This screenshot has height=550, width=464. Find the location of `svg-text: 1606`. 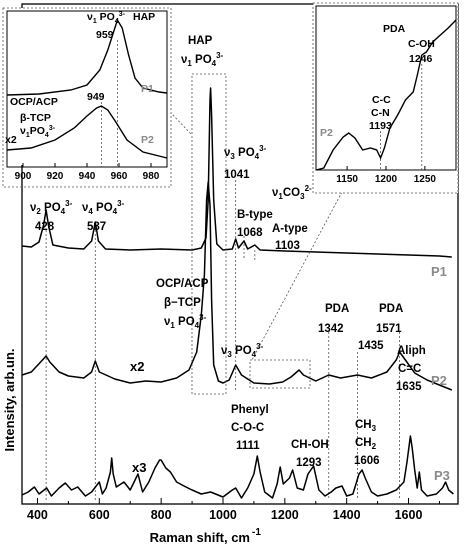

svg-text: 1606 is located at coordinates (367, 461).